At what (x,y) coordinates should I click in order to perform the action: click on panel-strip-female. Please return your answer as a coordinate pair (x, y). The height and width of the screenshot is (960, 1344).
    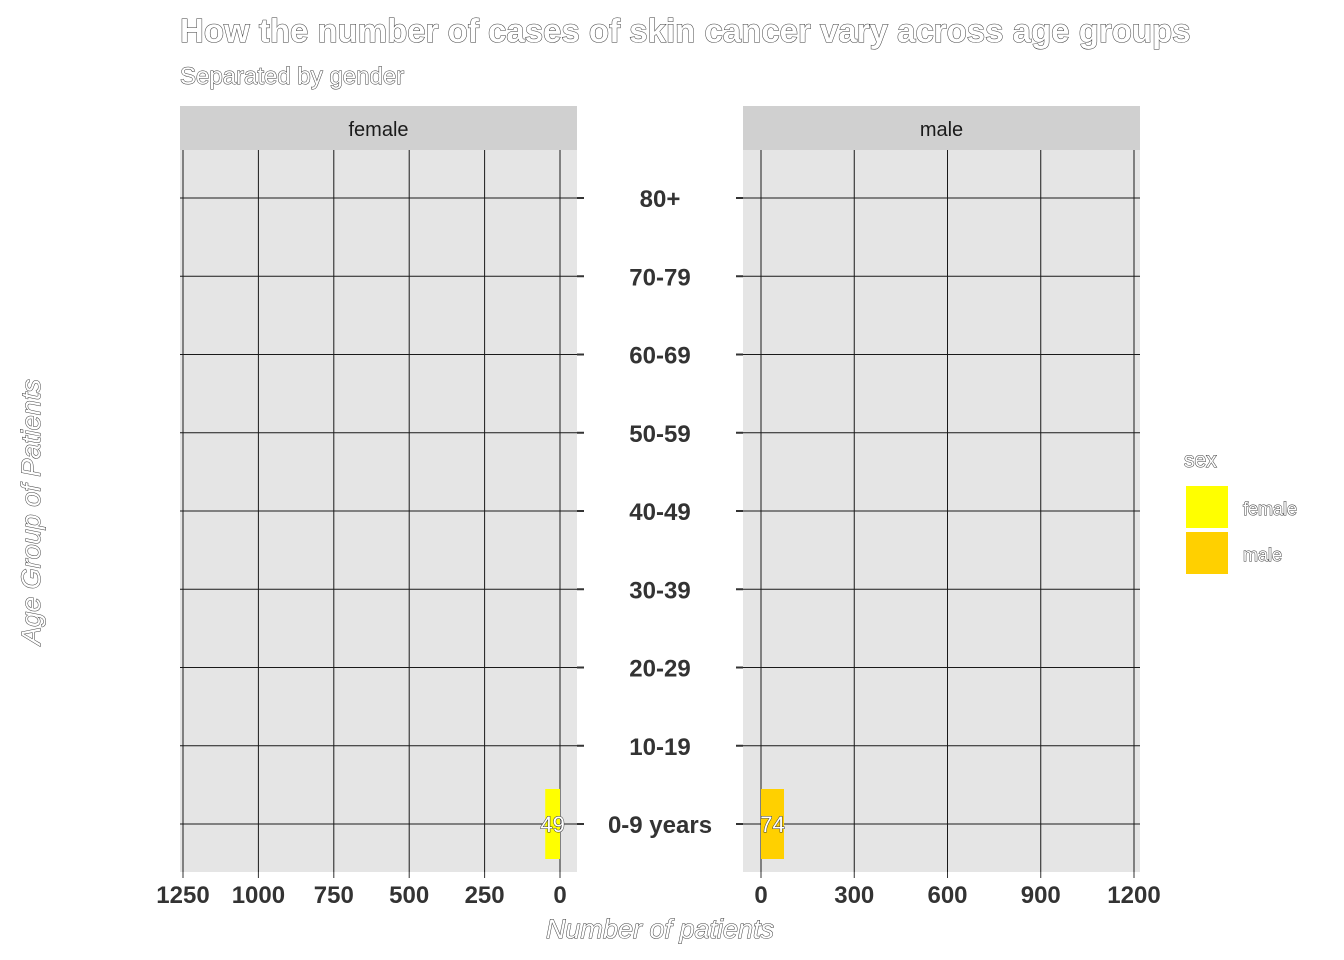
    Looking at the image, I should click on (378, 128).